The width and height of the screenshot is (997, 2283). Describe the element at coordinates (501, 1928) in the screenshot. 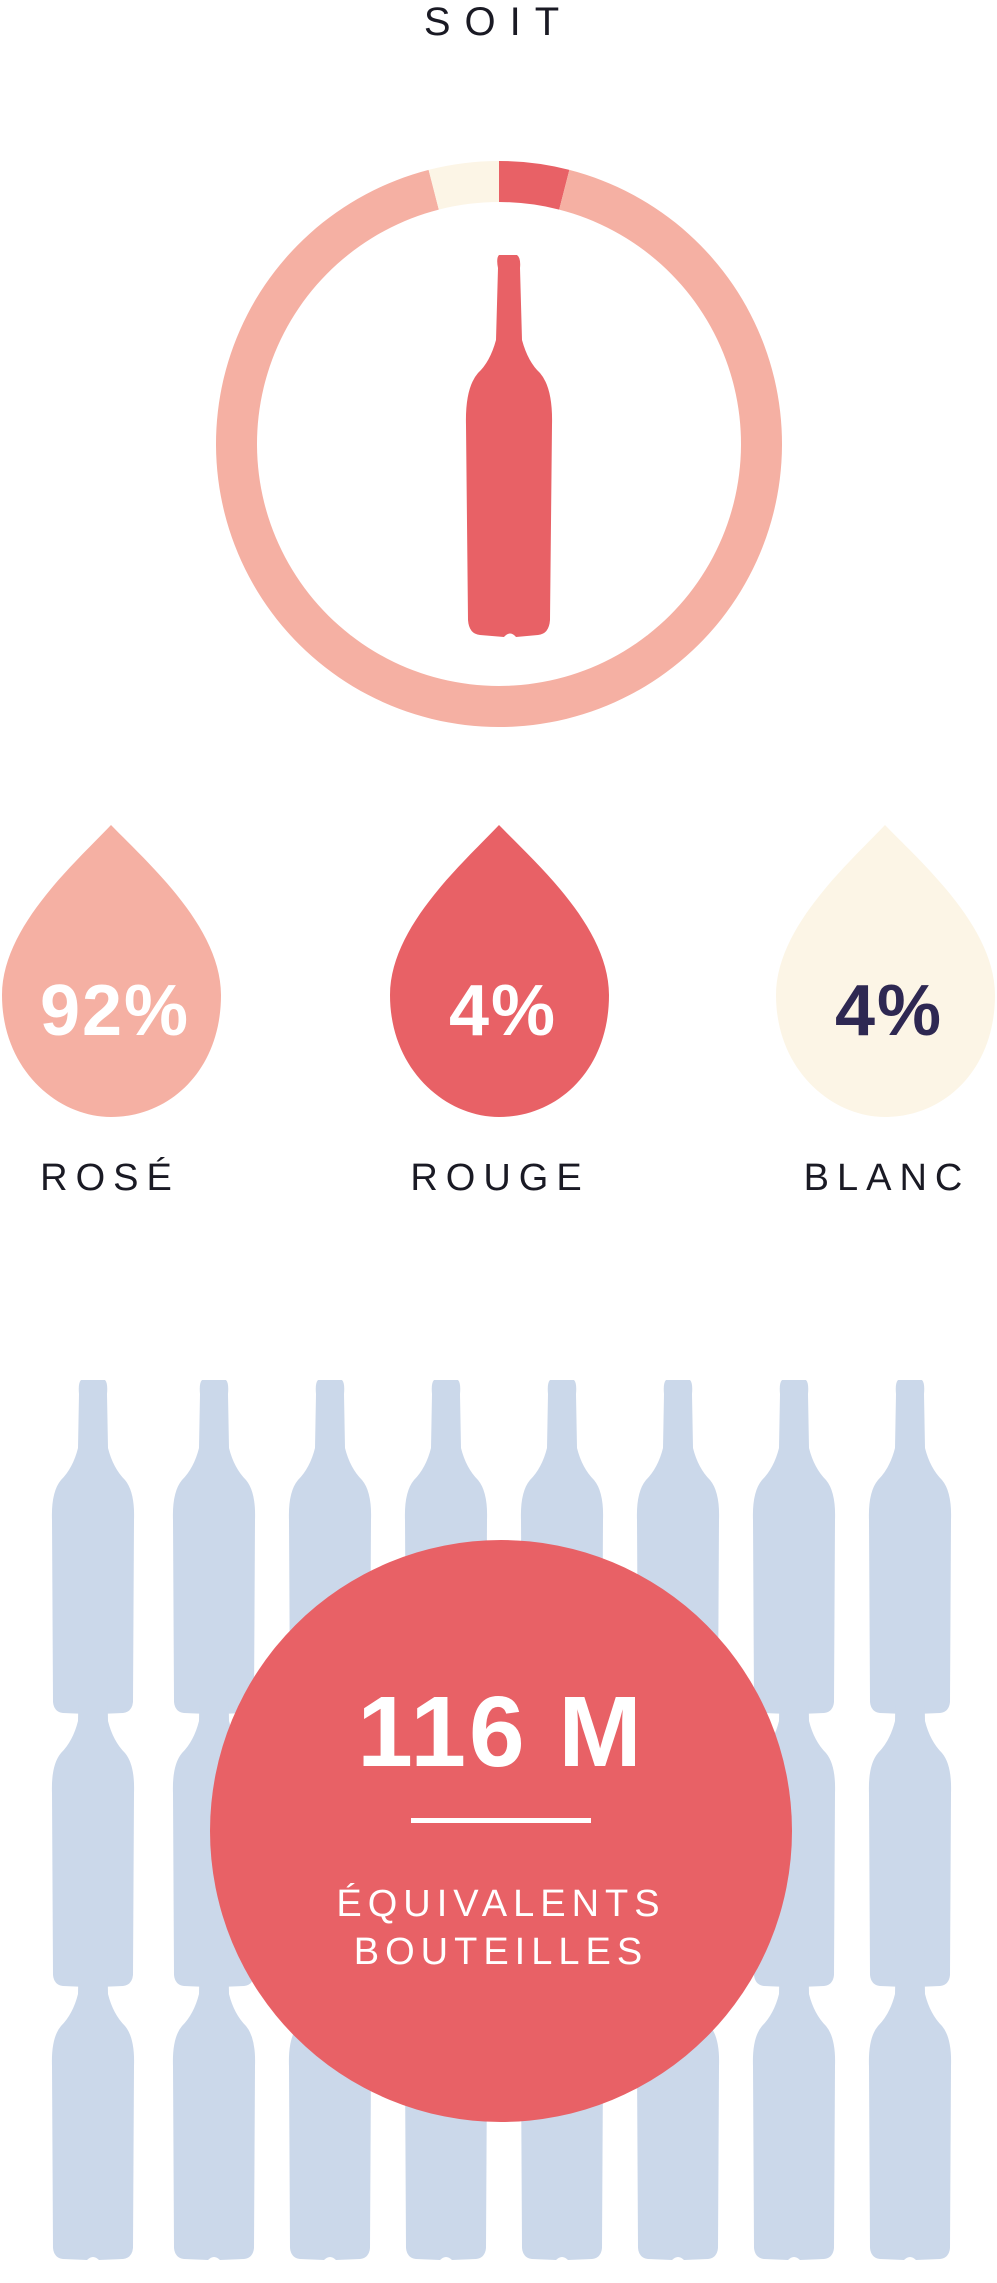

I see `total-caption: ÉQUIVALENTS BOUTEILLES` at that location.